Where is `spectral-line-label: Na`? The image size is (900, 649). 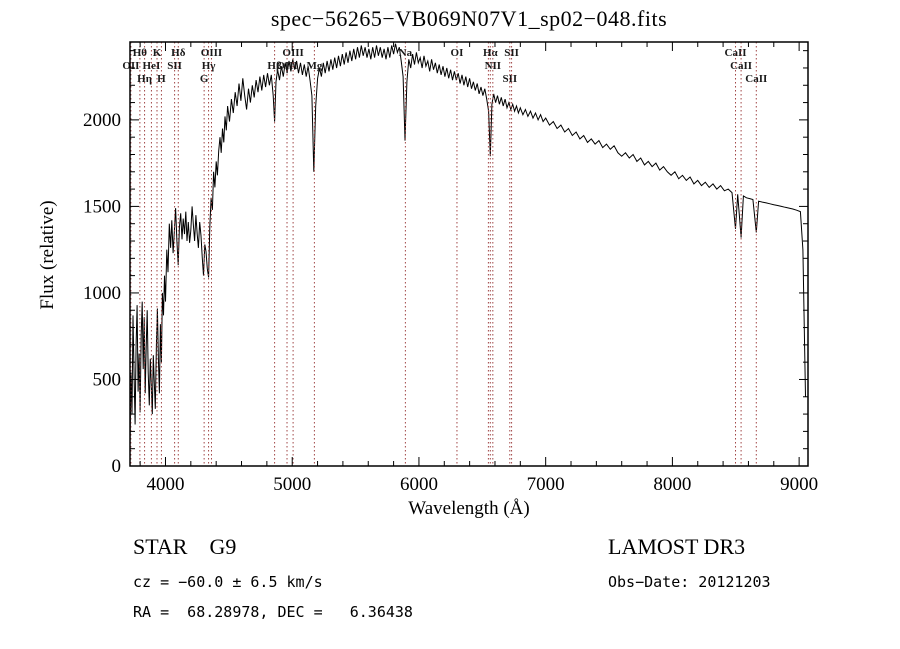
spectral-line-label: Na is located at coordinates (406, 53).